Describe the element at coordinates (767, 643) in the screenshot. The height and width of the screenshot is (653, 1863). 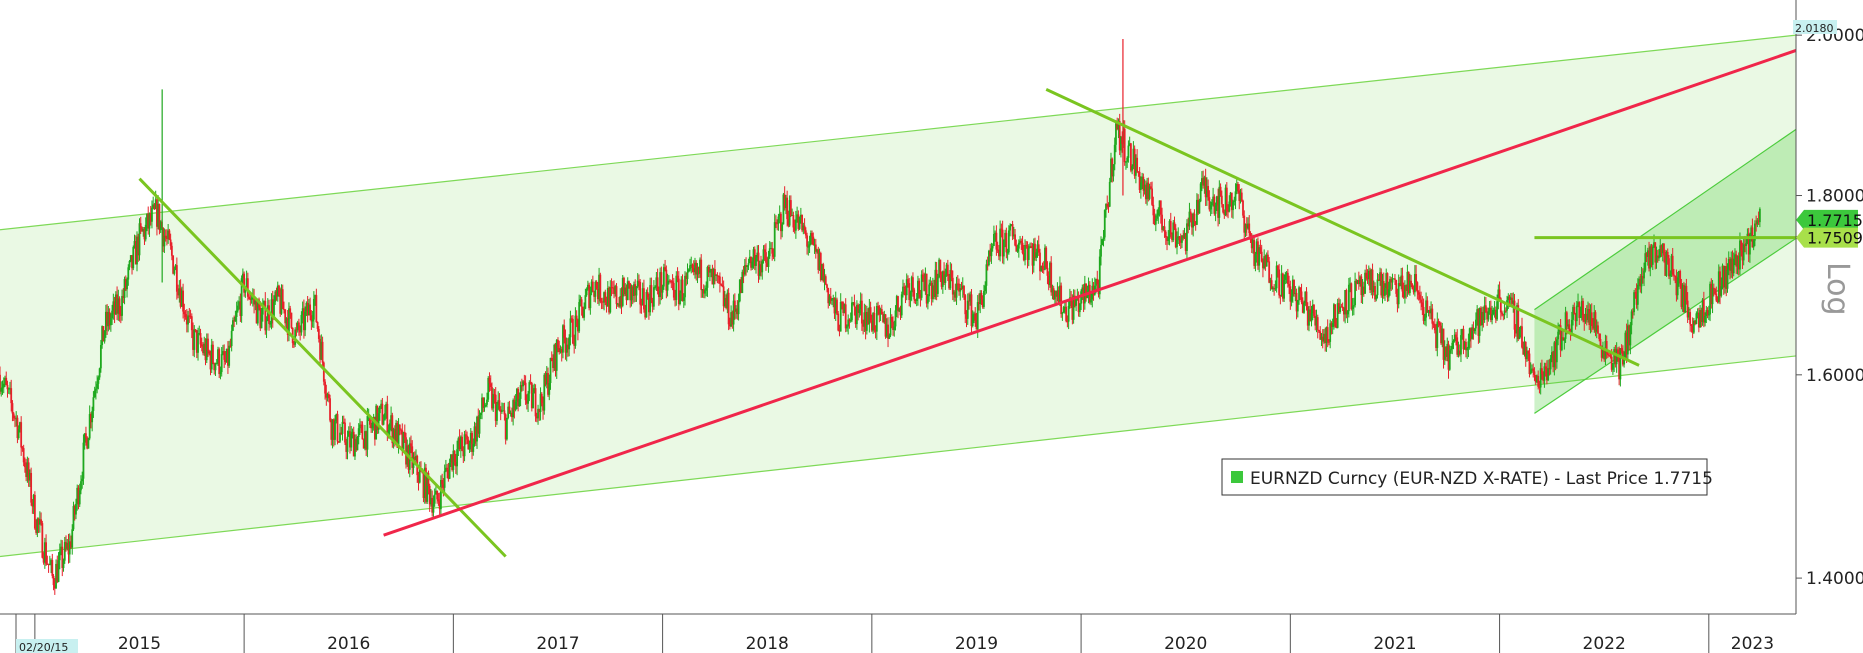
I see `x-tick-label: 2018` at that location.